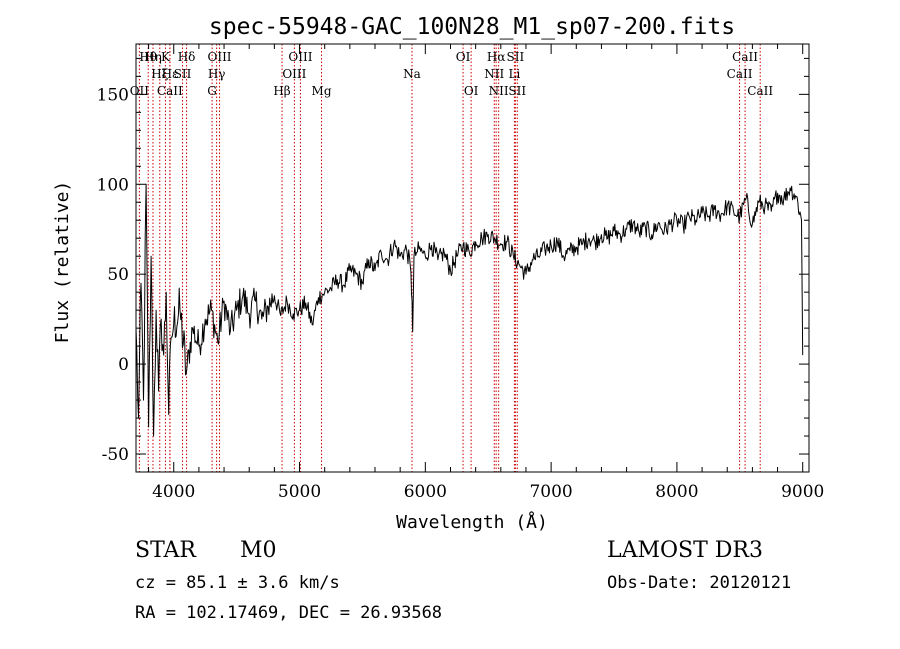 This screenshot has width=900, height=649. Describe the element at coordinates (187, 57) in the screenshot. I see `marker-label: Hδ` at that location.